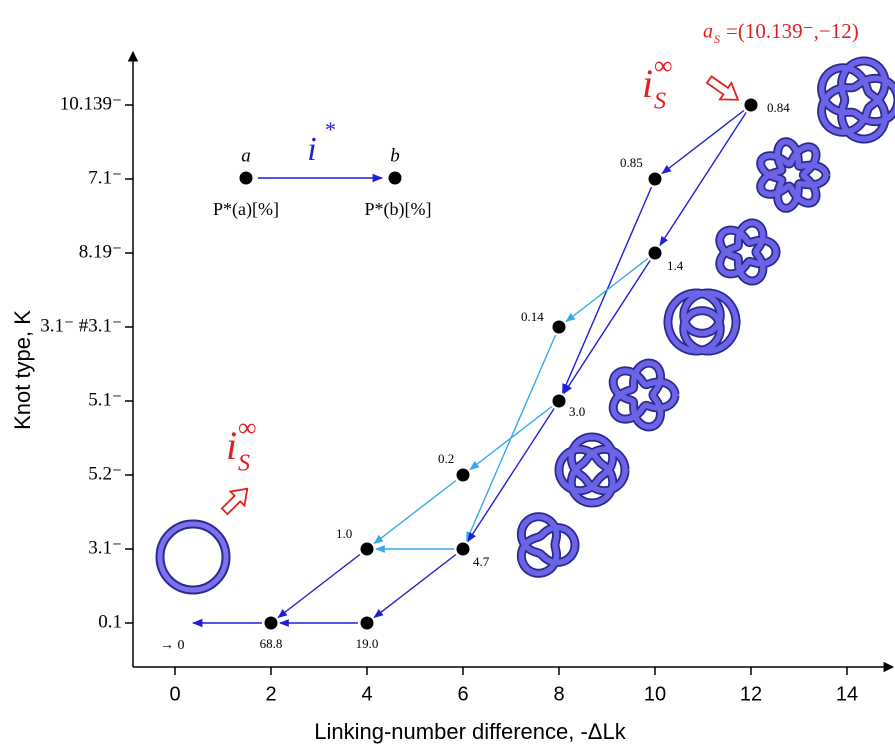 The image size is (895, 749). Describe the element at coordinates (330, 129) in the screenshot. I see `key-map-sup: *` at that location.